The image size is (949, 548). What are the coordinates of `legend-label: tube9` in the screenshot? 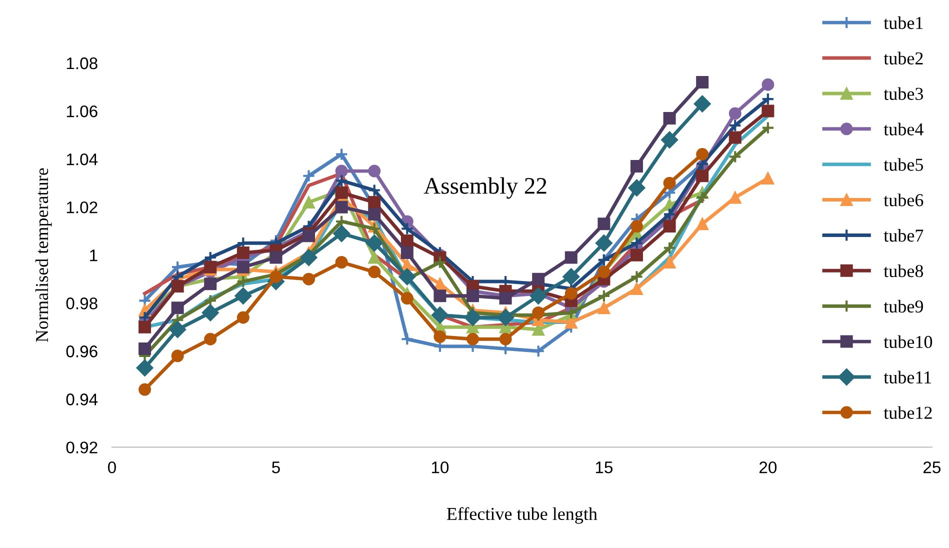 It's located at (903, 306).